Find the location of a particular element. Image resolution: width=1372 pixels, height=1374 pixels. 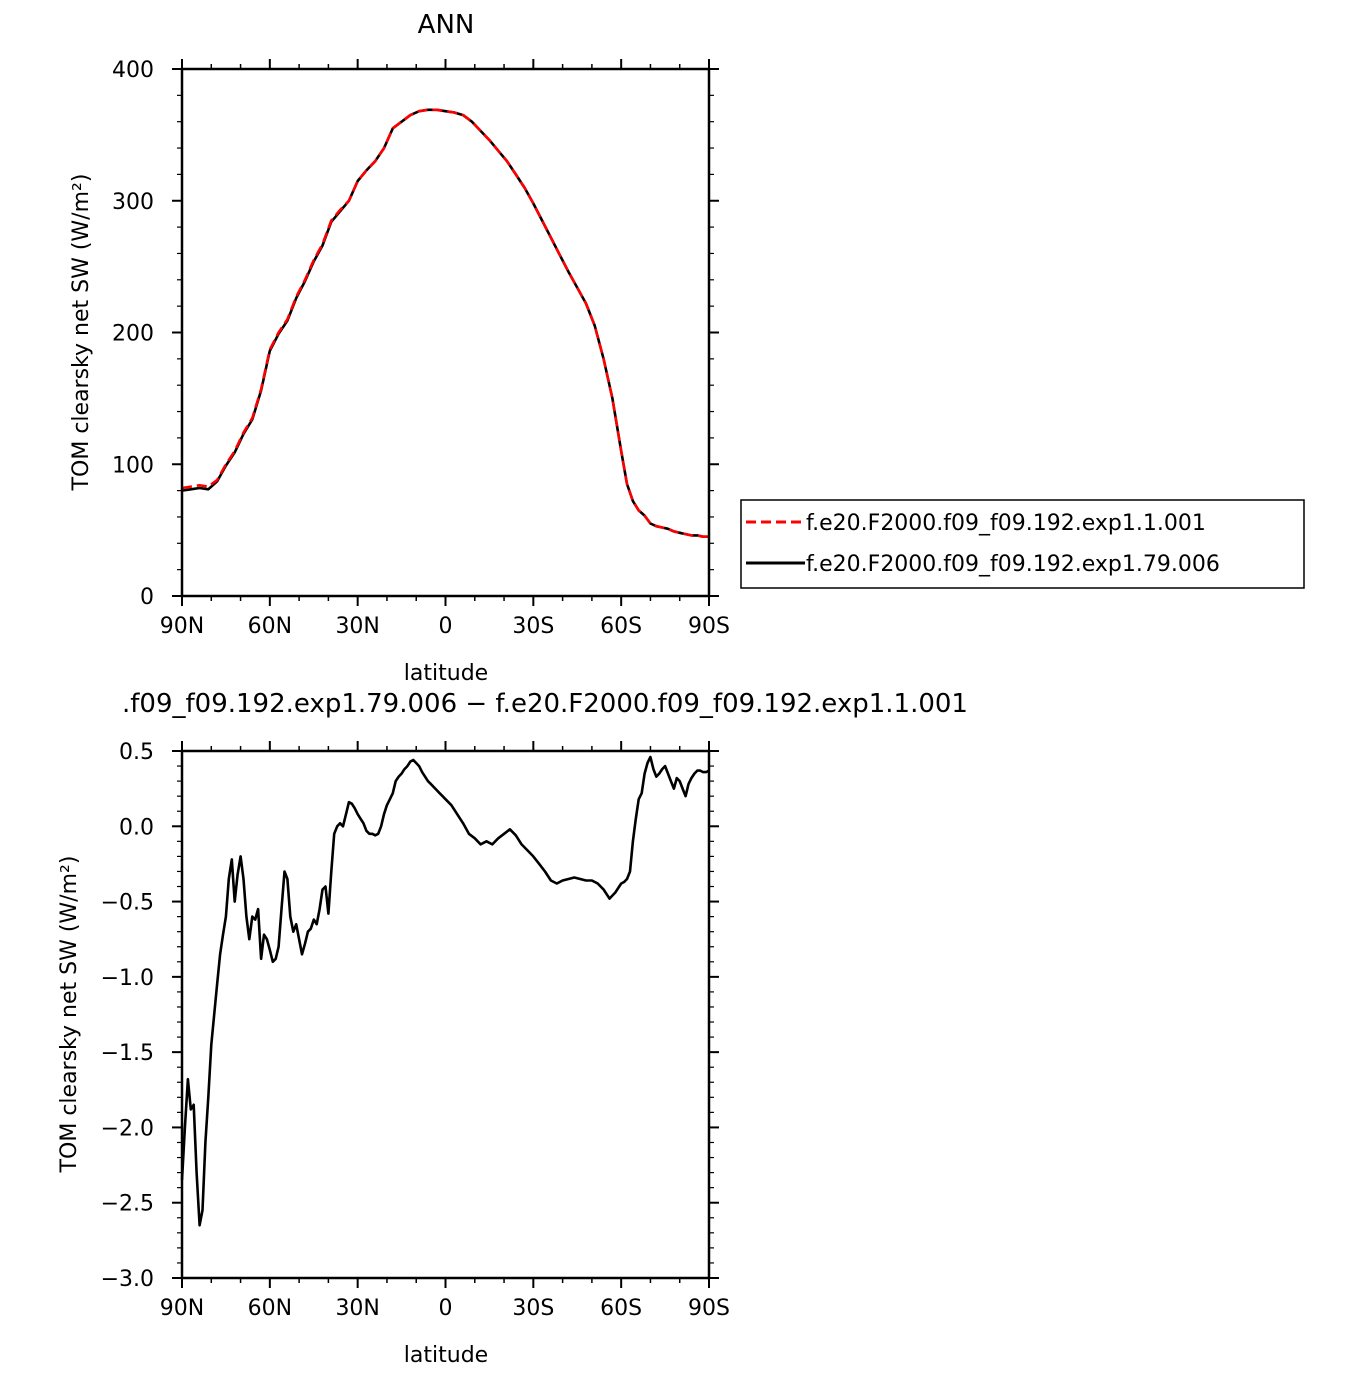

bottom-x-tick-label: 90S is located at coordinates (709, 1308).